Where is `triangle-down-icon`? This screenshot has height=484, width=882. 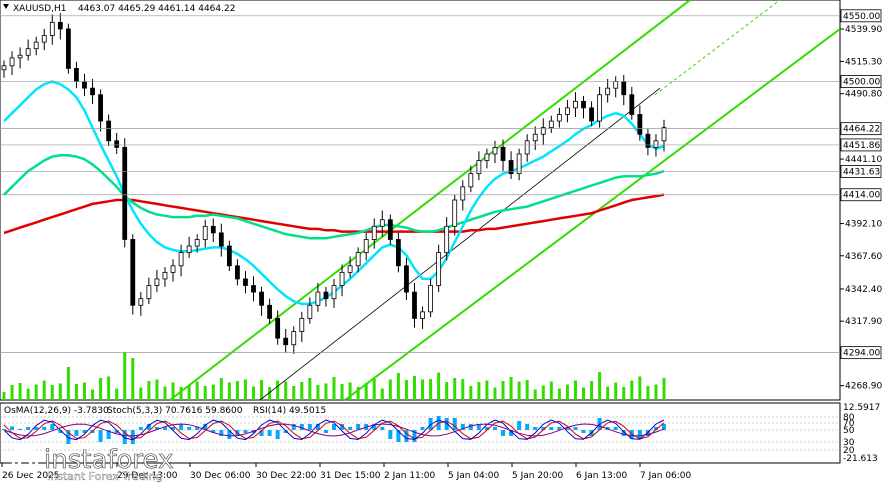 triangle-down-icon is located at coordinates (6, 6).